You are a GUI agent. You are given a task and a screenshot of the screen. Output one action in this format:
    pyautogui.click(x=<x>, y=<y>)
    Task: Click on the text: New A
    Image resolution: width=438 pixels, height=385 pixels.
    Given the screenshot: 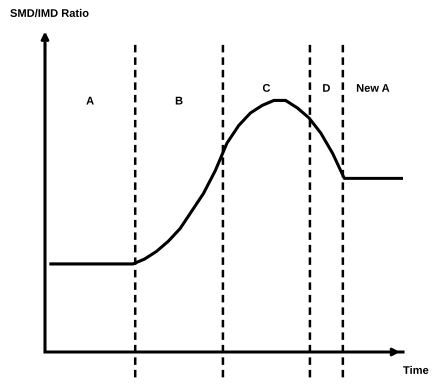 What is the action you would take?
    pyautogui.click(x=373, y=88)
    